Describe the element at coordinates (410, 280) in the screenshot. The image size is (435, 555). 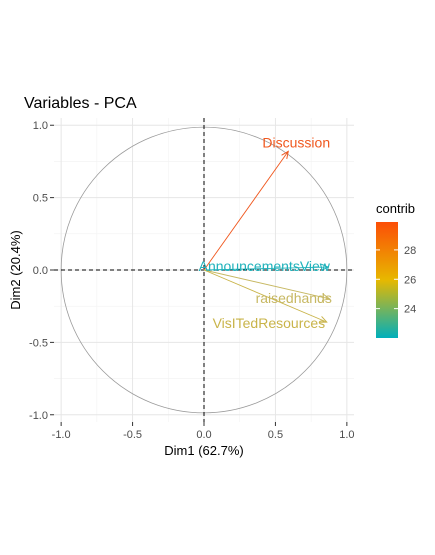
I see `legend-tick-label: 26` at that location.